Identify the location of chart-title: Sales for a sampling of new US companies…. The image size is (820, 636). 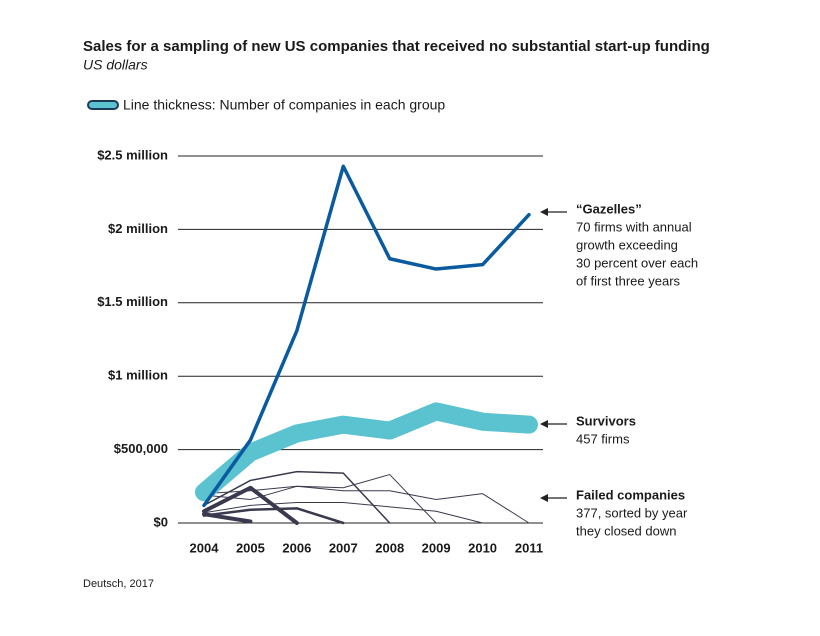
(396, 46).